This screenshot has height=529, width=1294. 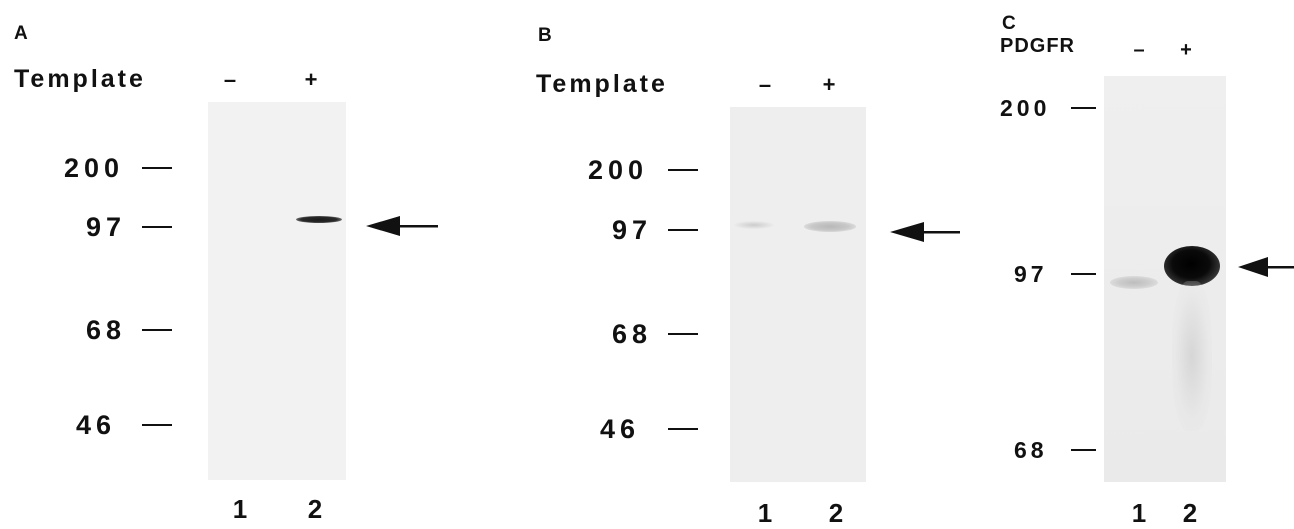 I want to click on condition-label: PDGFR, so click(x=1037, y=46).